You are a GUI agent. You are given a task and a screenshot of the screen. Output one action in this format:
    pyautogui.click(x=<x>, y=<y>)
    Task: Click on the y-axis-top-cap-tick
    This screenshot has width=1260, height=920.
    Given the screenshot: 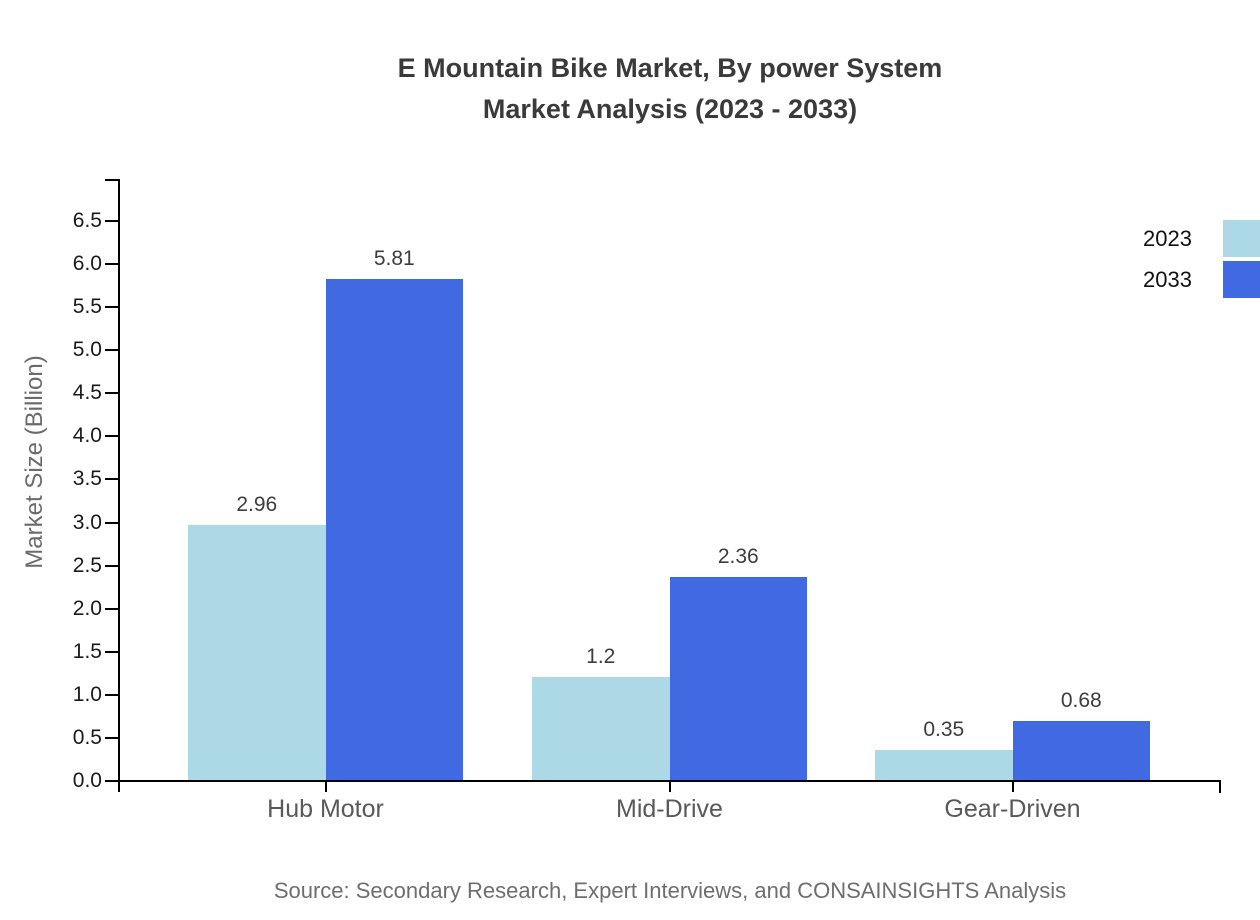 What is the action you would take?
    pyautogui.click(x=111, y=180)
    